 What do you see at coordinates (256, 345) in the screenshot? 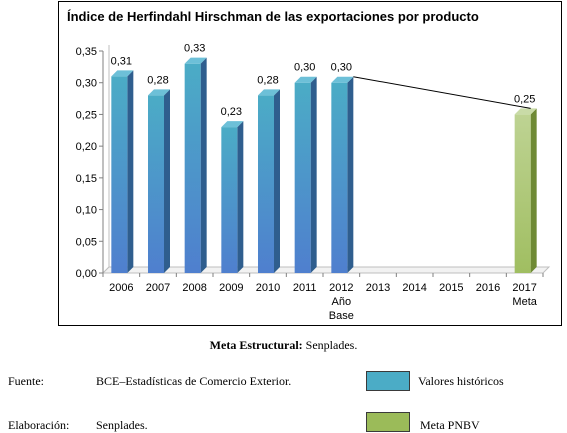
I see `meta-label: Meta Estructural:` at bounding box center [256, 345].